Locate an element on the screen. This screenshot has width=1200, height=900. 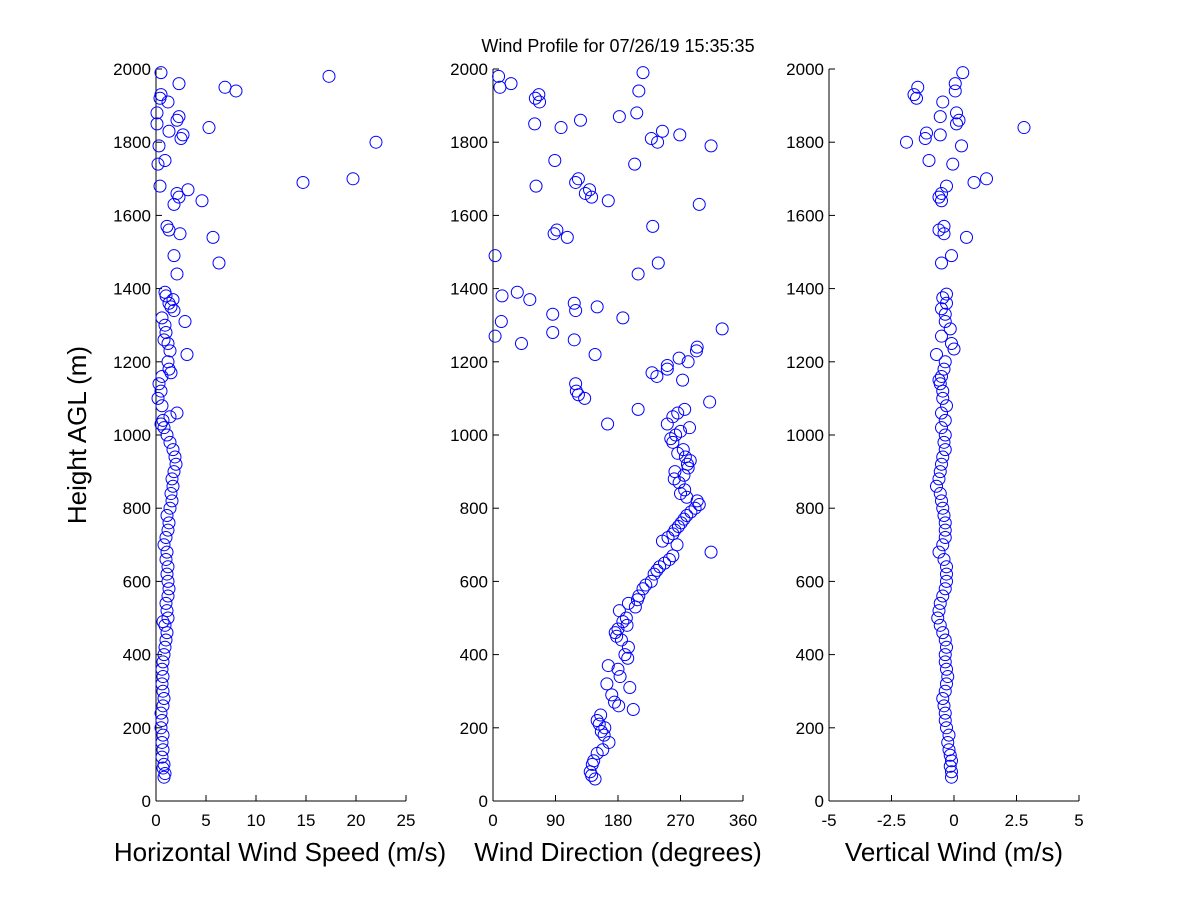
y-tick-label: 200 is located at coordinates (810, 728).